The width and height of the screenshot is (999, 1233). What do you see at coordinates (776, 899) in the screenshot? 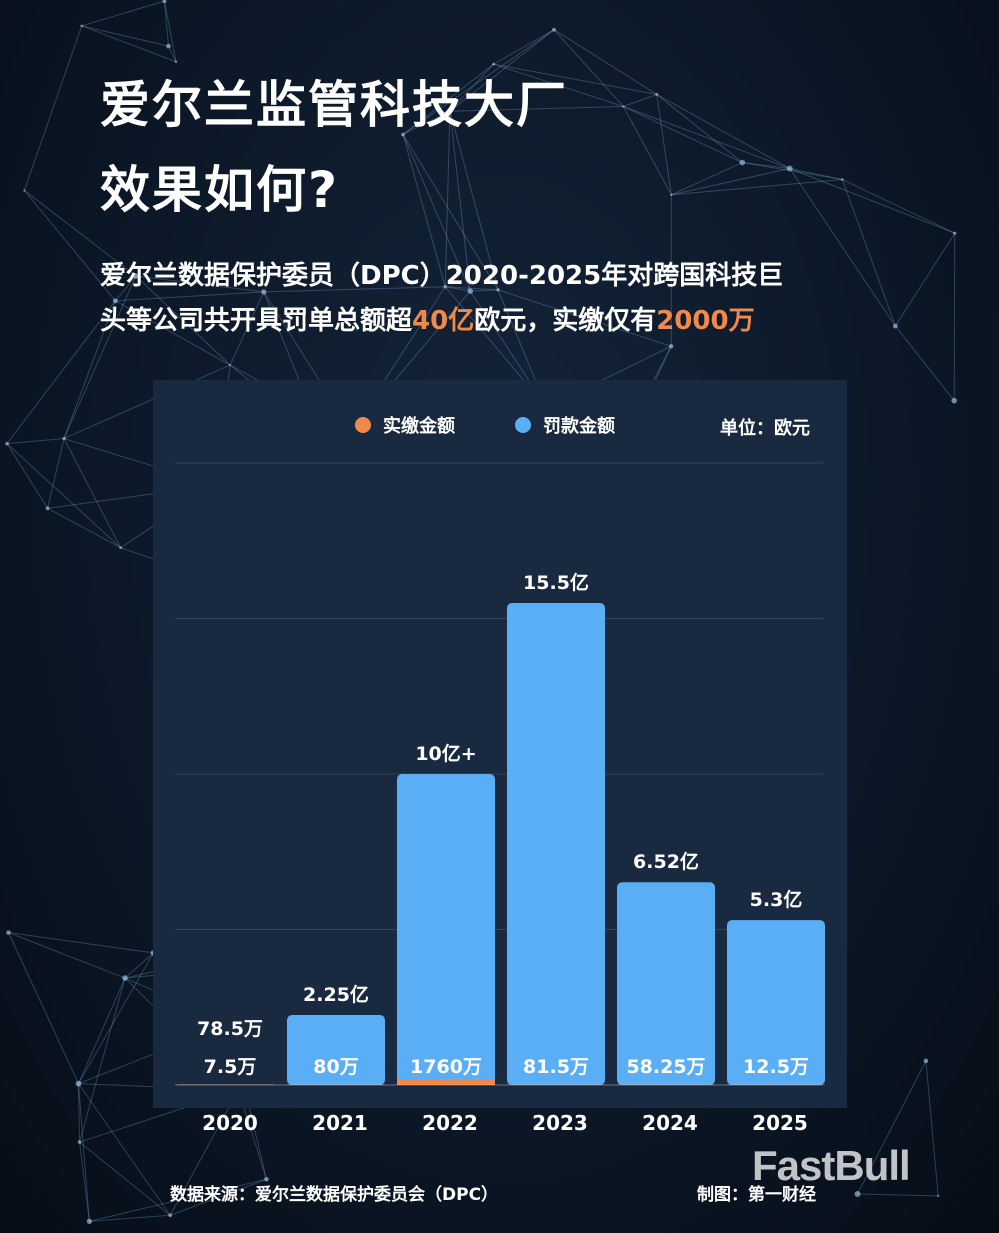
I see `fine-value-label: 5.3亿` at bounding box center [776, 899].